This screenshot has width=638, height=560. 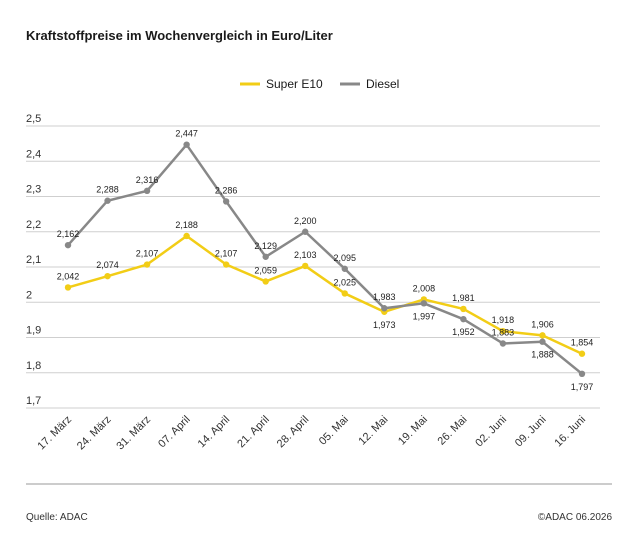 I want to click on data-label: 2,059, so click(x=265, y=270).